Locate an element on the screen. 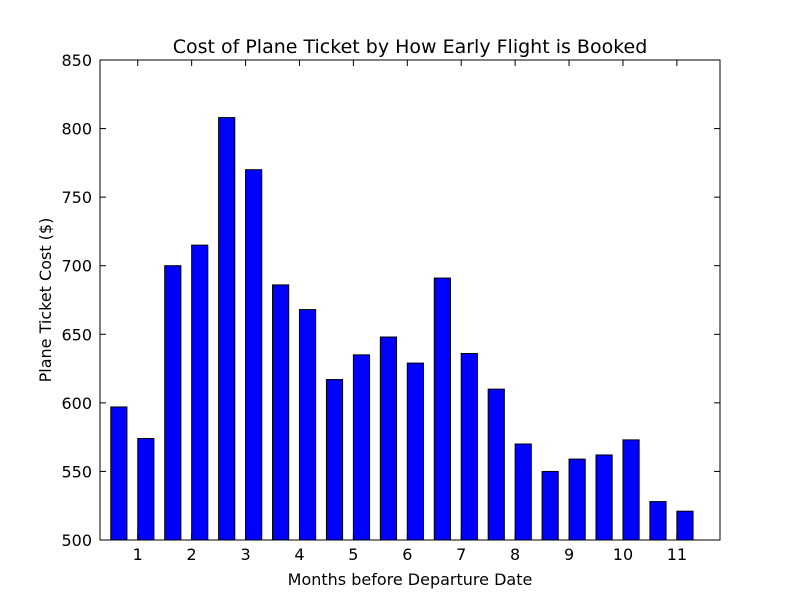 This screenshot has height=600, width=800. x-tick-label: 1 is located at coordinates (138, 554).